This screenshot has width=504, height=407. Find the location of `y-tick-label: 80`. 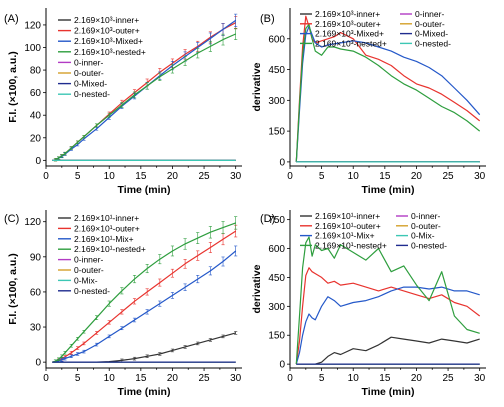

y-tick-label: 80 is located at coordinates (36, 71).